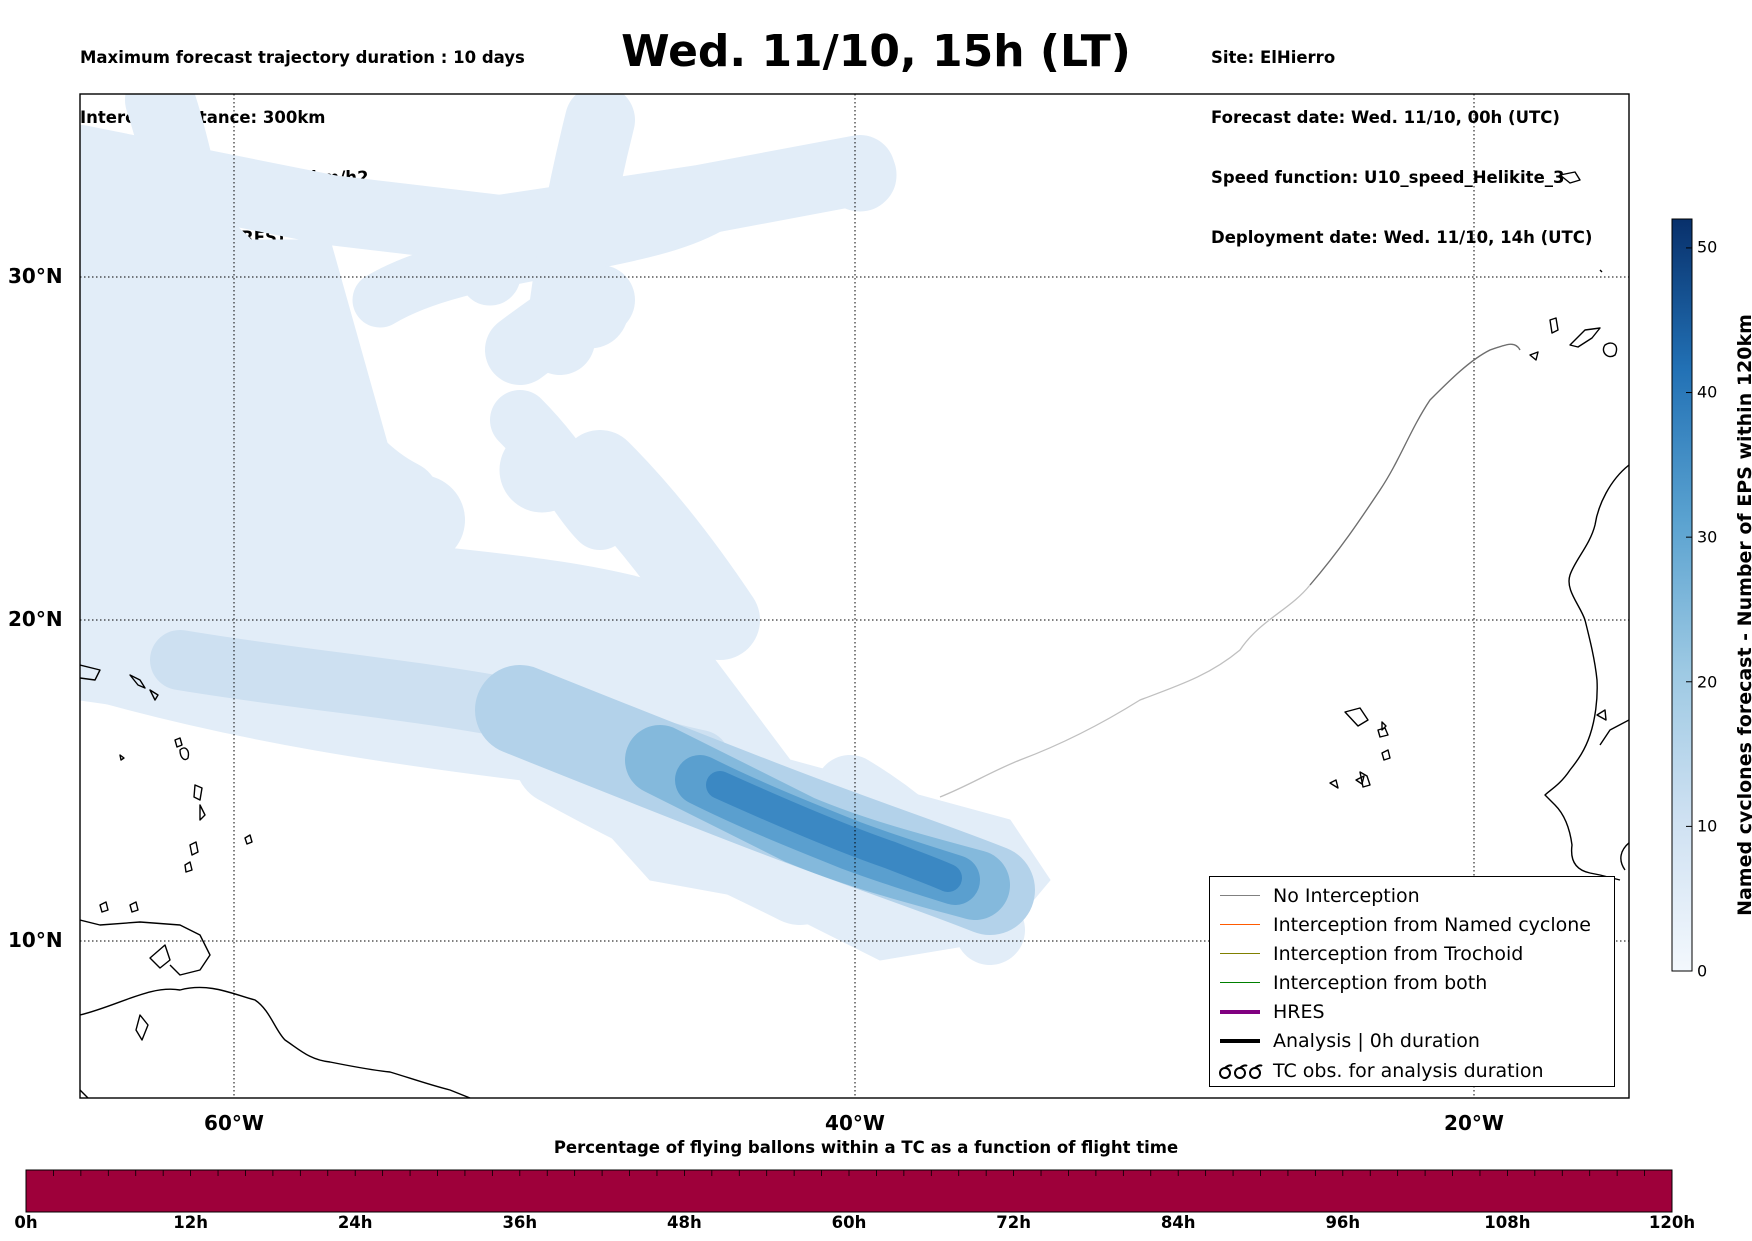 The image size is (1752, 1241). I want to click on lat-label-30n: 30°N, so click(35, 276).